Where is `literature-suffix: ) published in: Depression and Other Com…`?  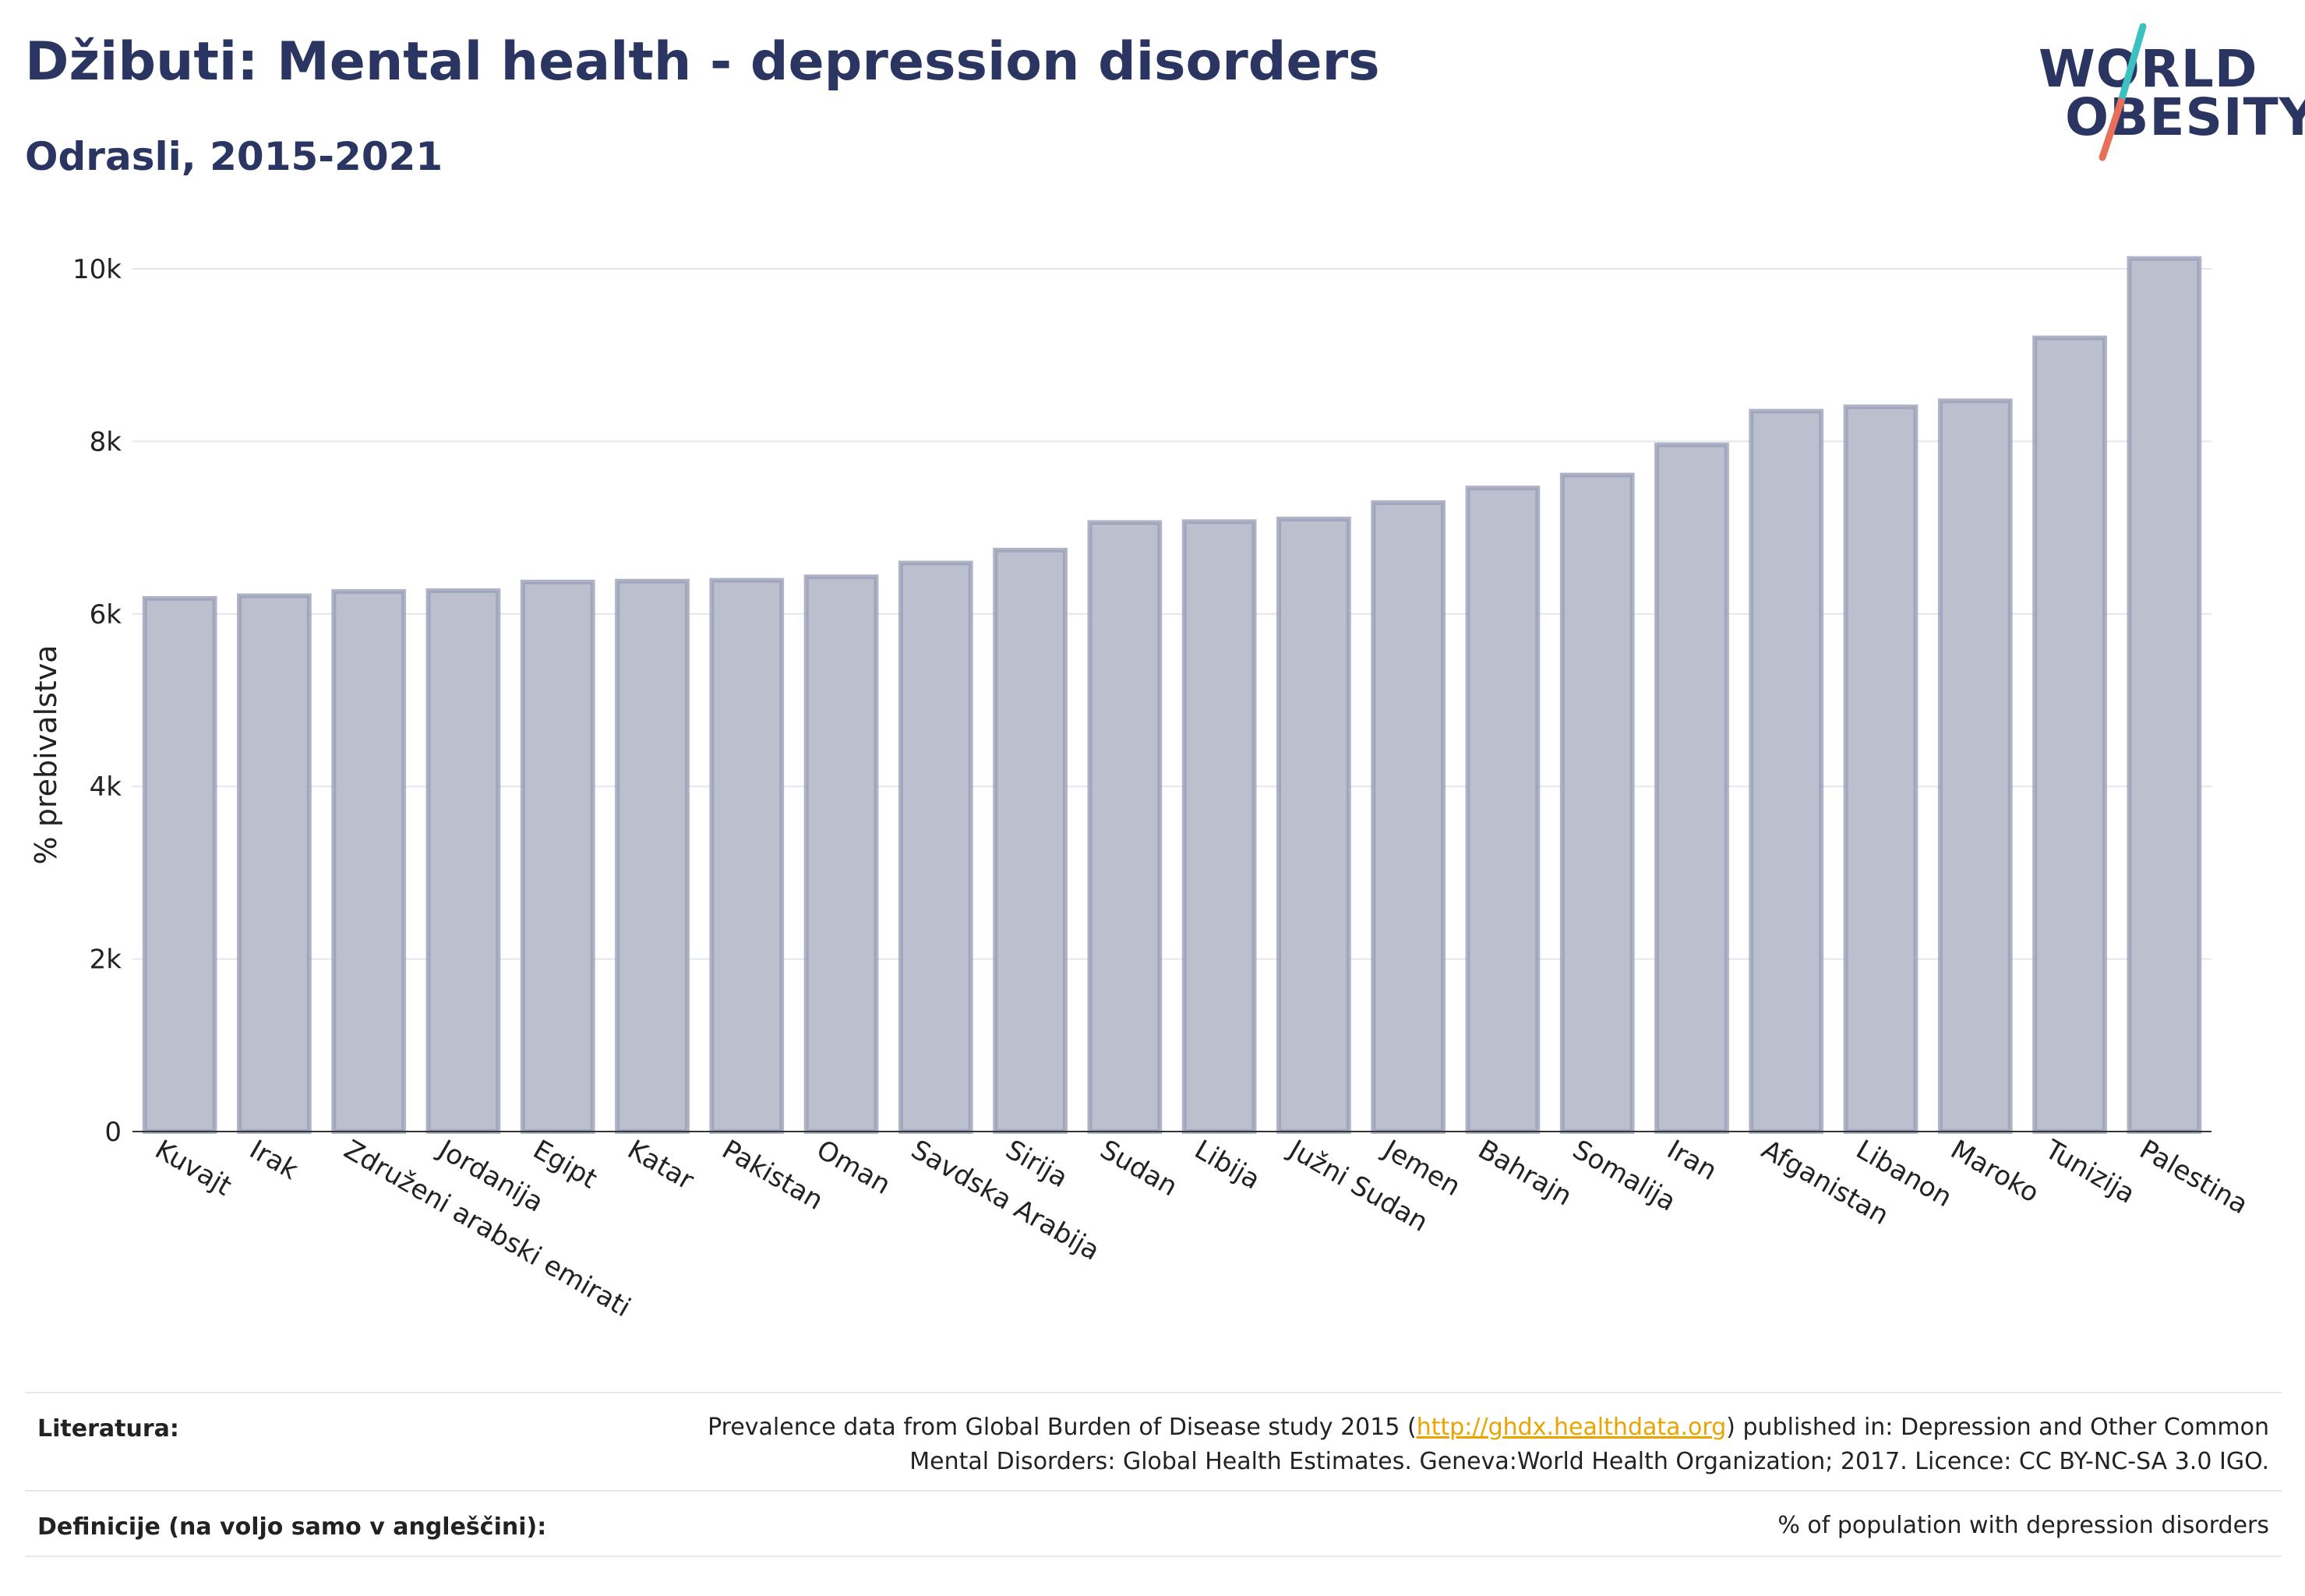 literature-suffix: ) published in: Depression and Other Com… is located at coordinates (1997, 1427).